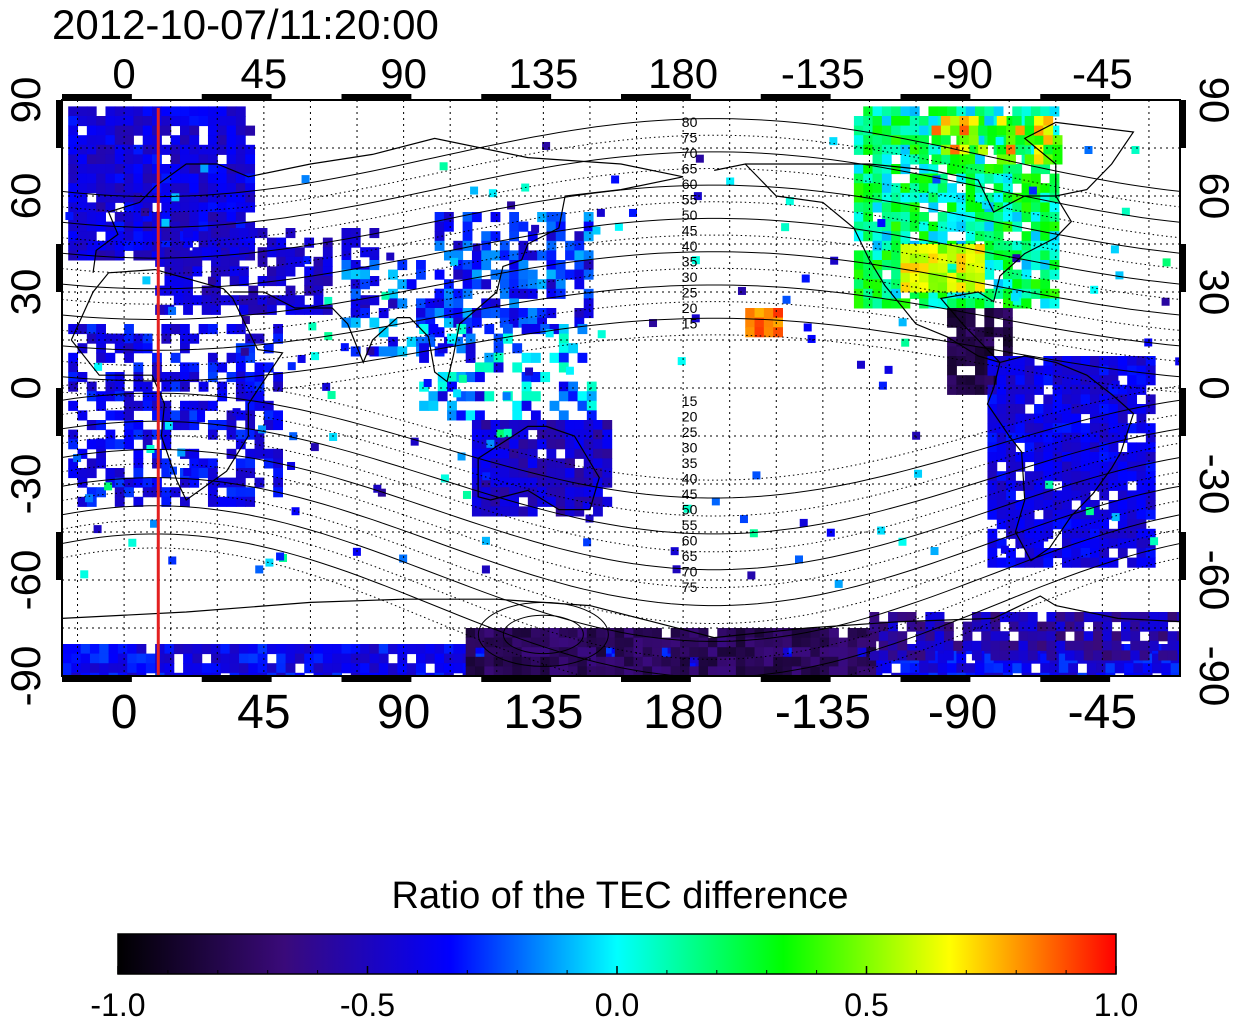 Image resolution: width=1240 pixels, height=1024 pixels. What do you see at coordinates (690, 293) in the screenshot?
I see `contour-label-north: 25` at bounding box center [690, 293].